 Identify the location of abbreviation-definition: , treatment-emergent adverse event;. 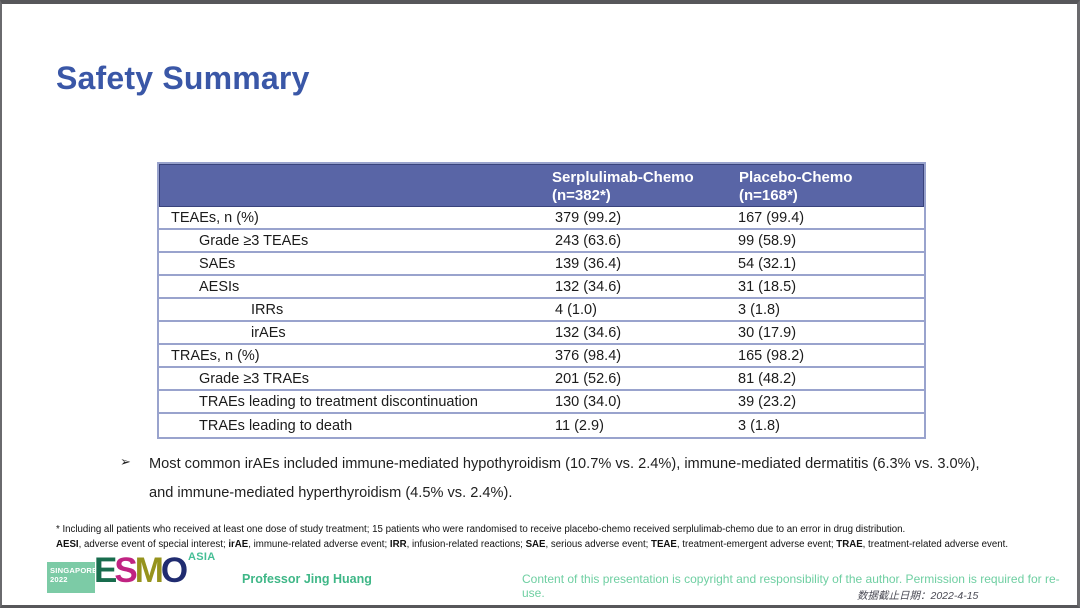
(756, 544).